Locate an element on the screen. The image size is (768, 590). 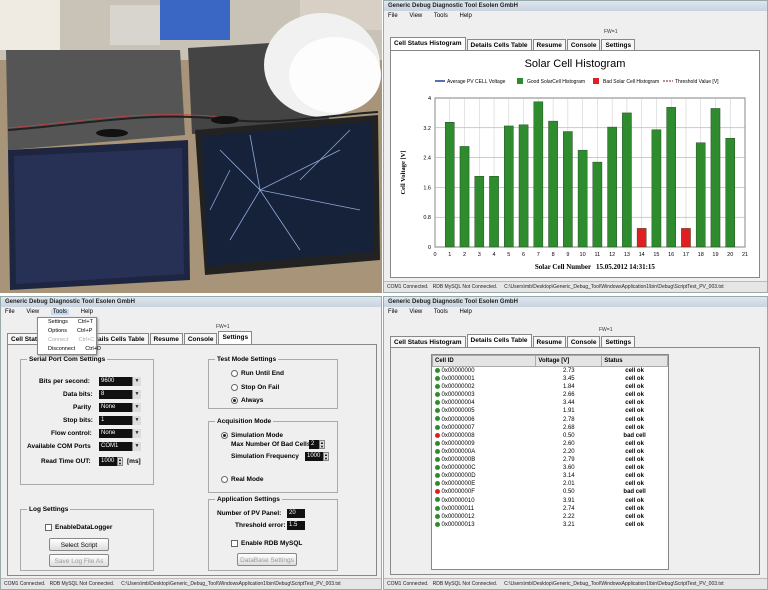
flow-control-select: None ▼ is located at coordinates (120, 433).